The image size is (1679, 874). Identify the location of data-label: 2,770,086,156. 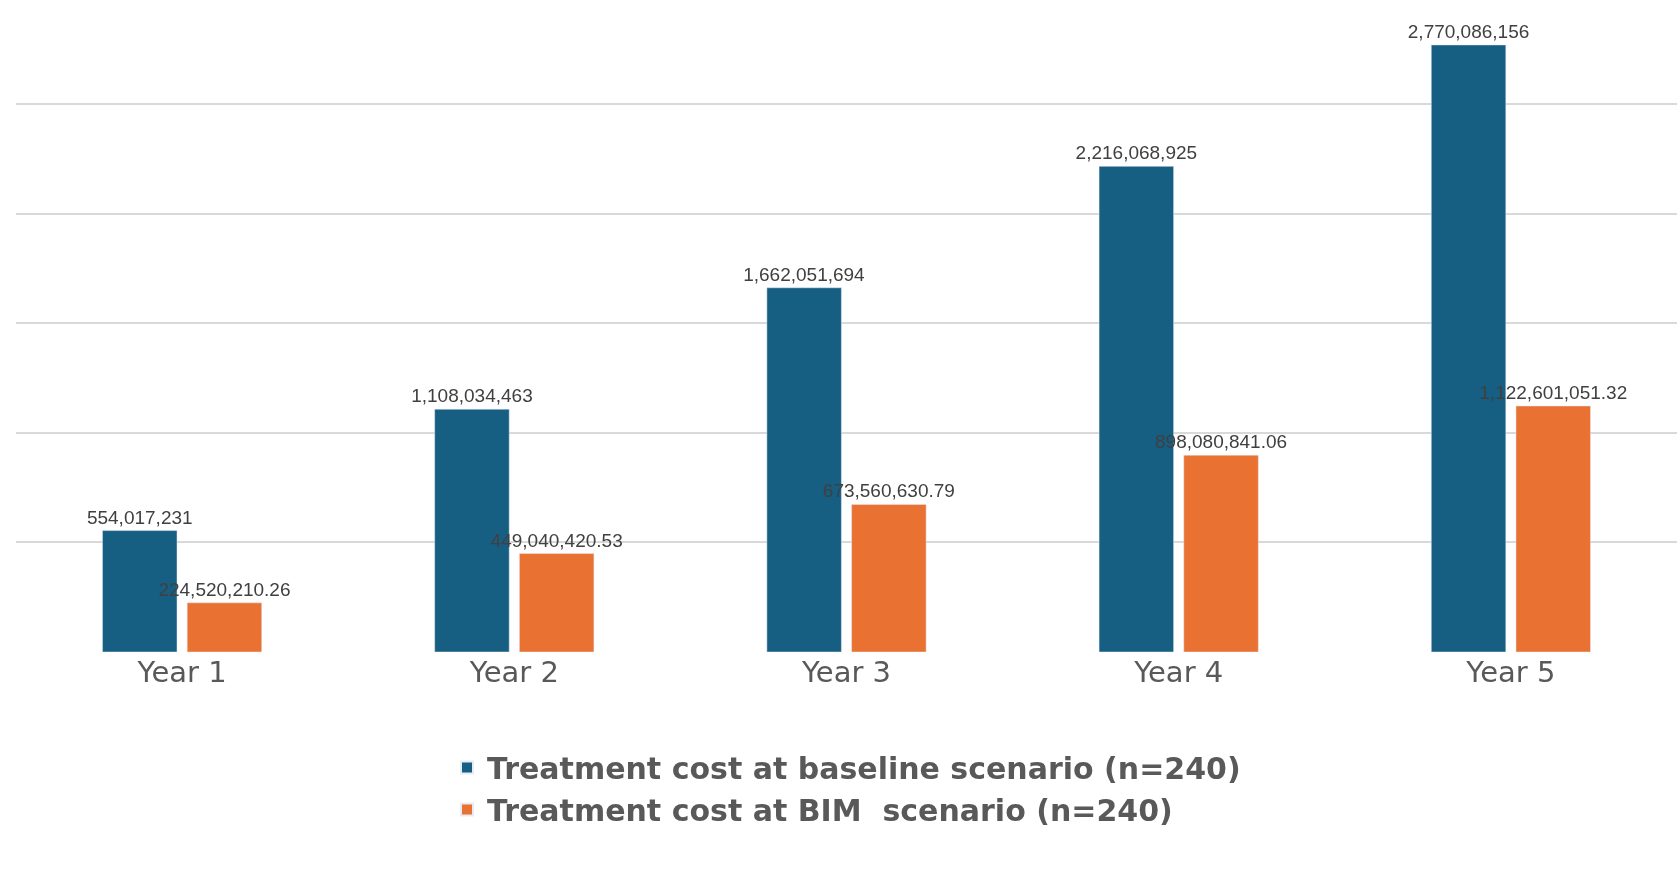
(1468, 31).